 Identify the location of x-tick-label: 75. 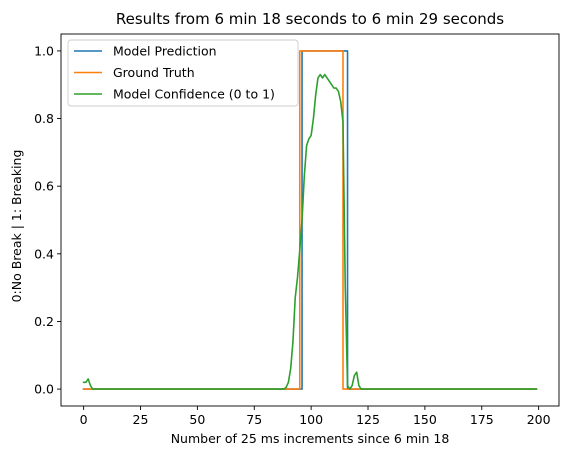
(254, 419).